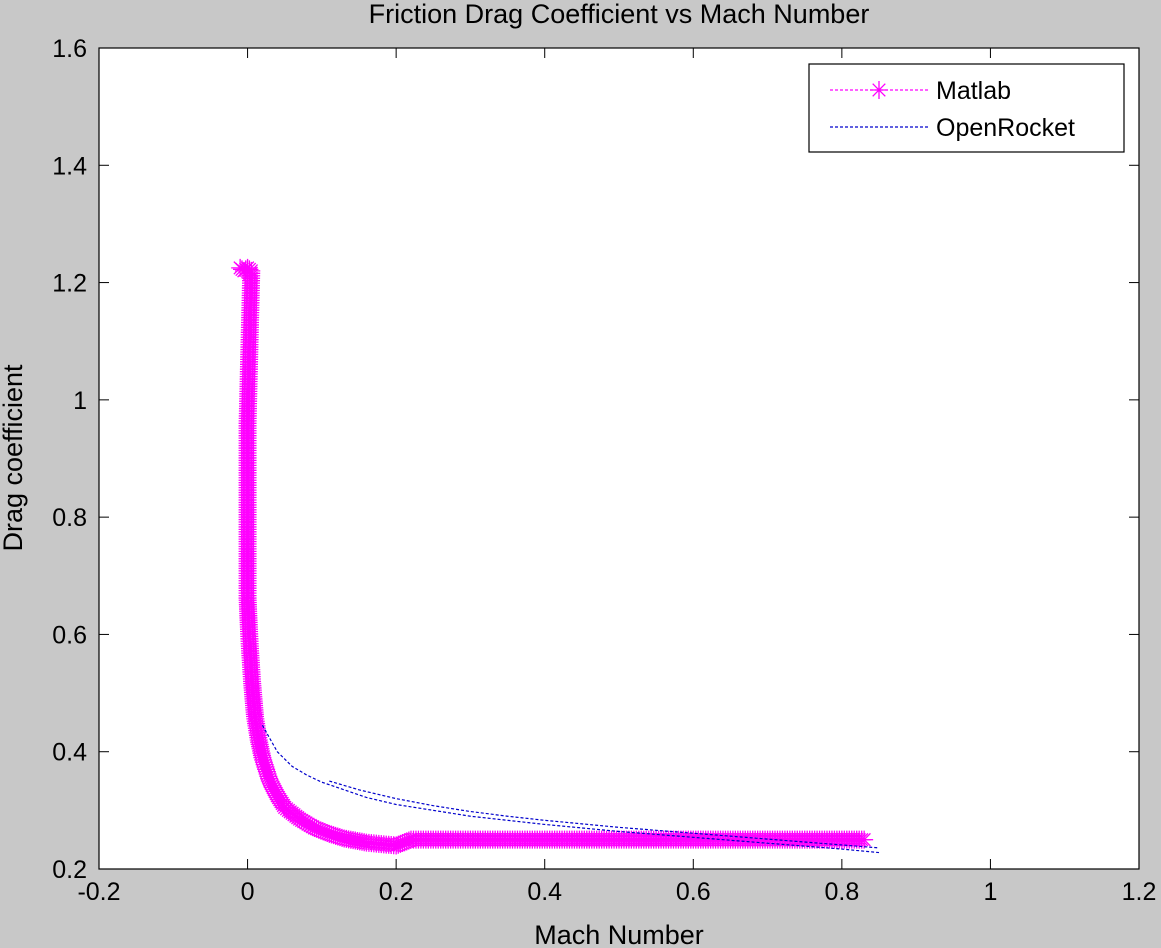 This screenshot has width=1161, height=948. What do you see at coordinates (841, 892) in the screenshot?
I see `x-tick-label: 0.8` at bounding box center [841, 892].